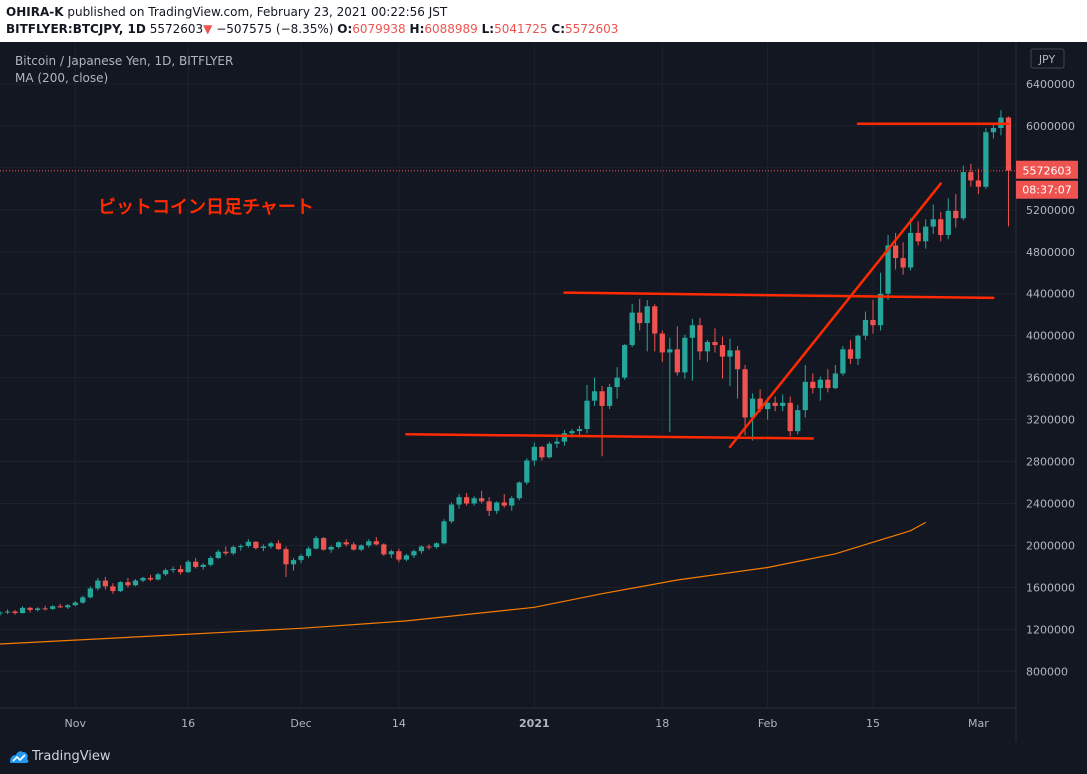 Image resolution: width=1087 pixels, height=774 pixels. I want to click on publisher-name: OHIRA-K, so click(35, 12).